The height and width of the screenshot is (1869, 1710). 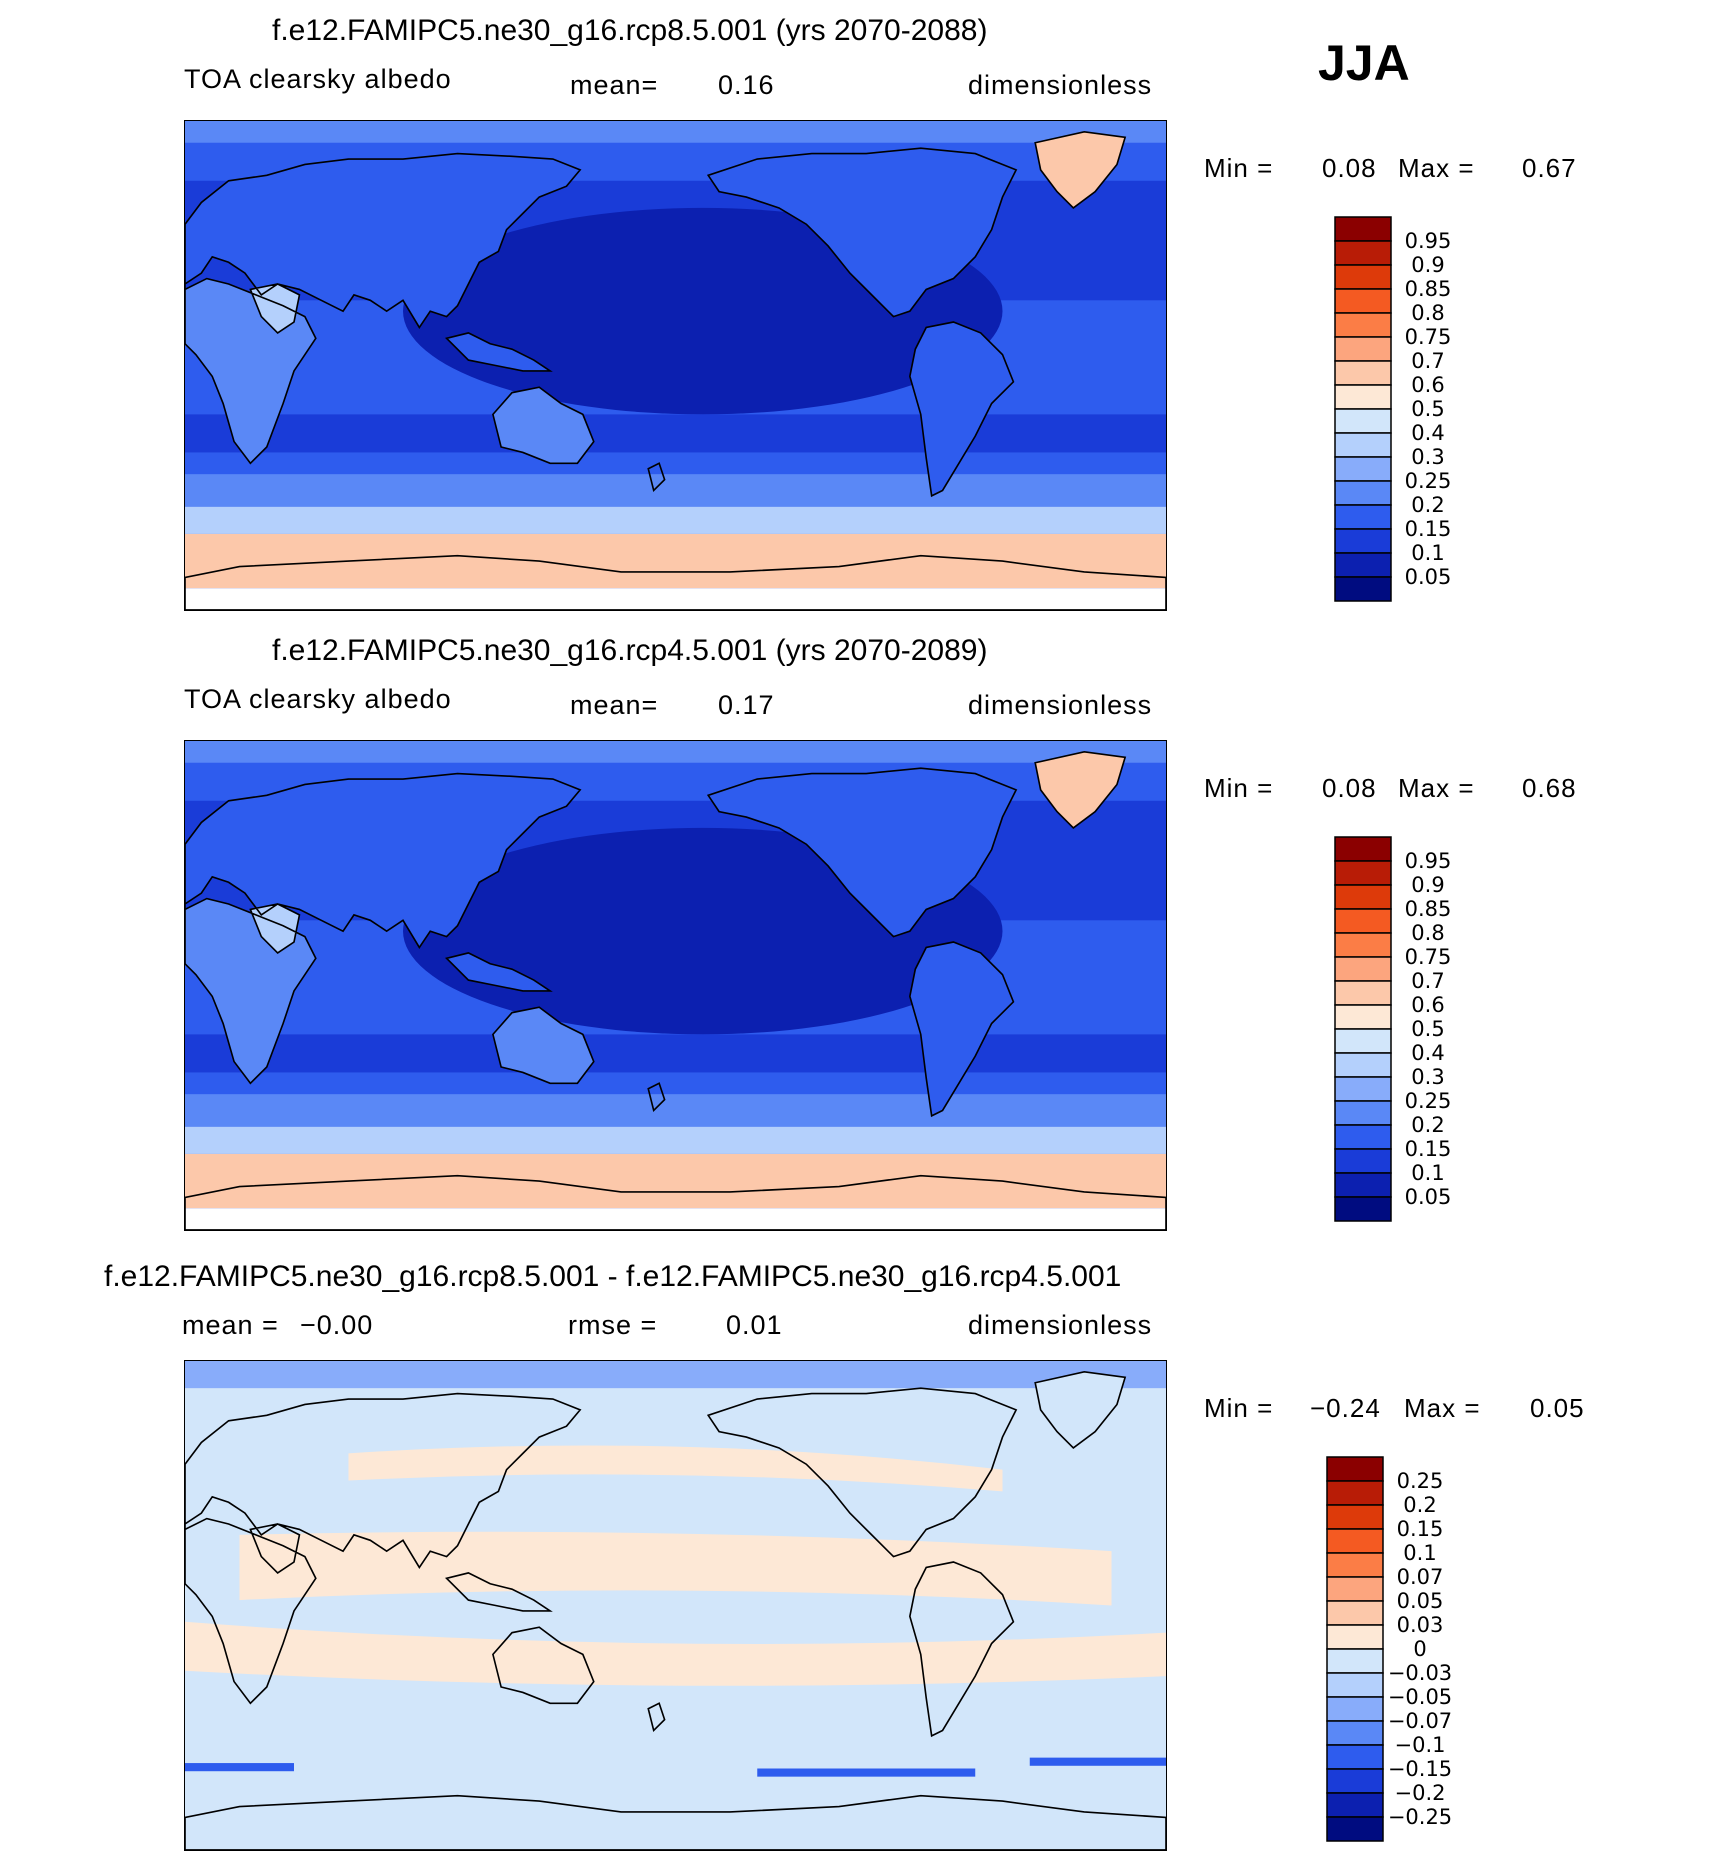 What do you see at coordinates (1239, 1408) in the screenshot?
I see `panel3-min-label: Min =` at bounding box center [1239, 1408].